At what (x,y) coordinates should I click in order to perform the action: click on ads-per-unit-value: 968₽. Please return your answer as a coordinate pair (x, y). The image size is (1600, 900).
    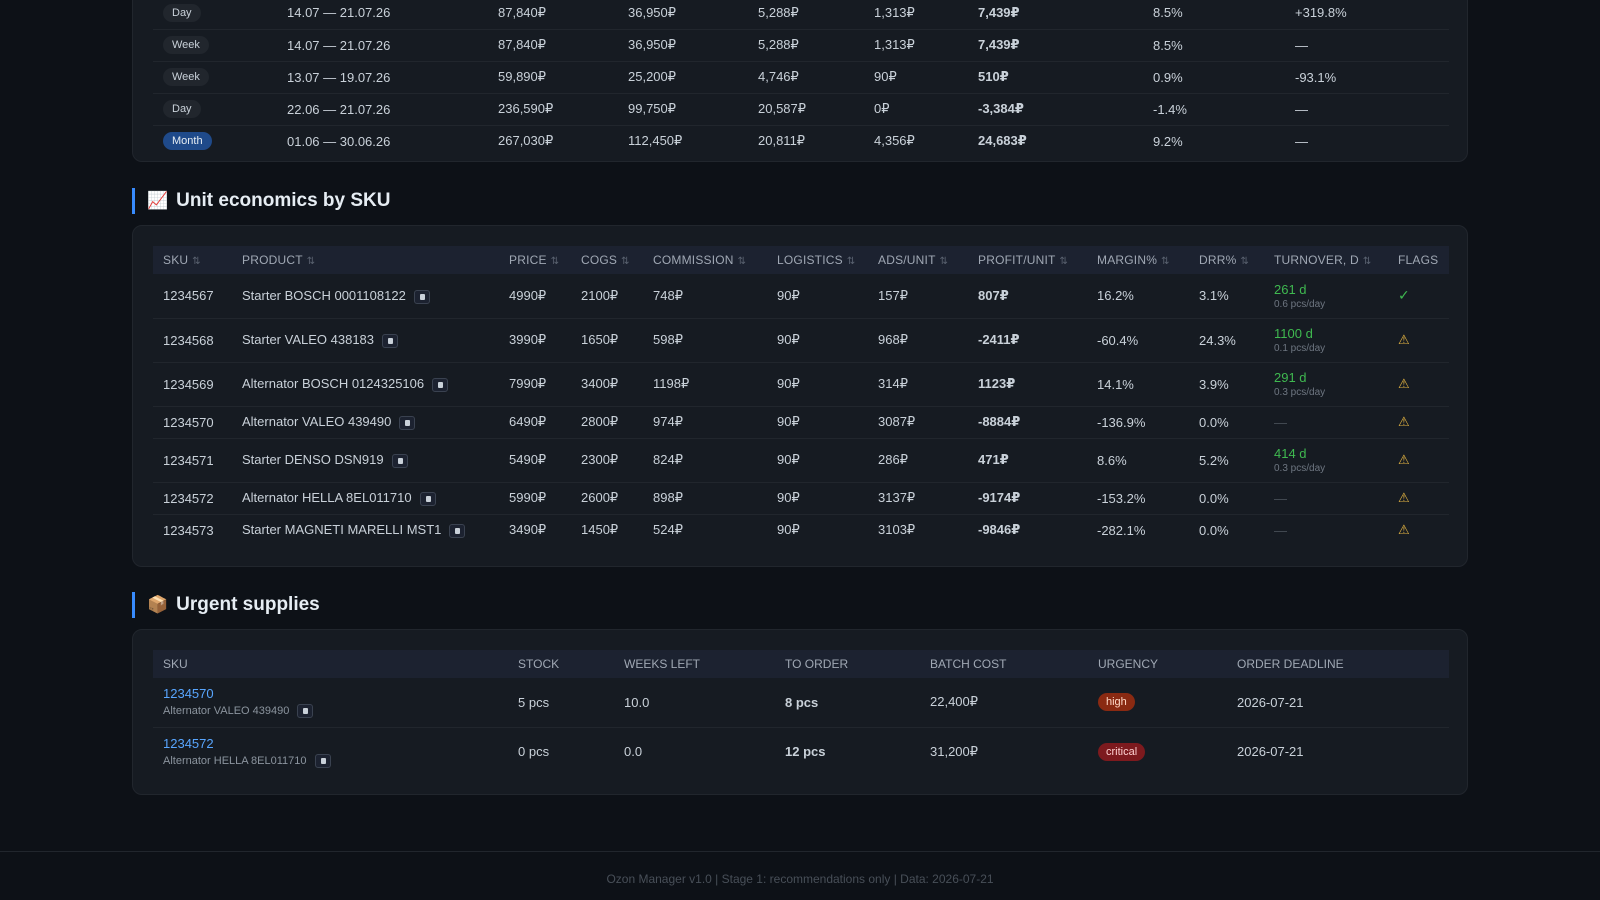
    Looking at the image, I should click on (918, 340).